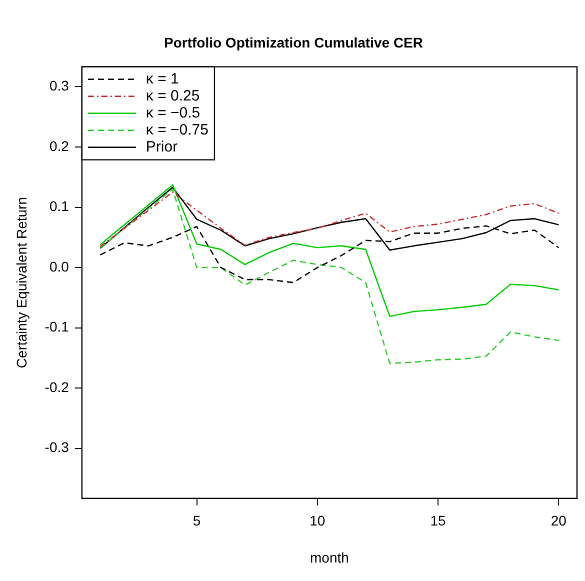 The height and width of the screenshot is (581, 585). I want to click on y-tick-label: 0.1, so click(59, 206).